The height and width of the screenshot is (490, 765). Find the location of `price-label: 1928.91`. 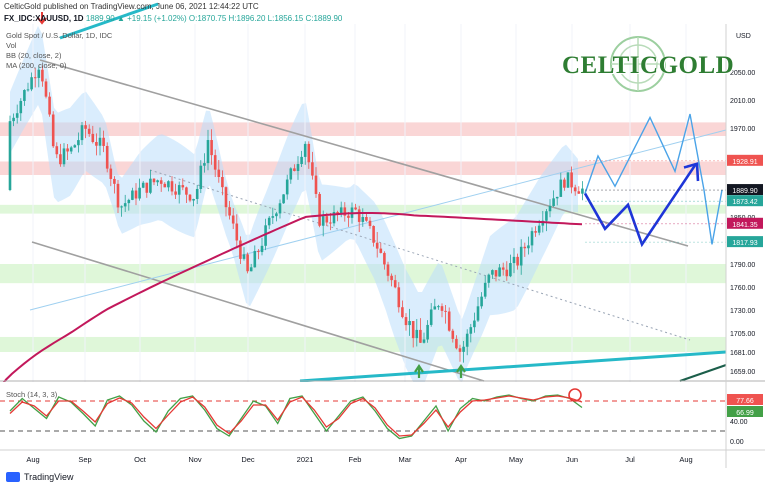

price-label: 1928.91 is located at coordinates (744, 162).